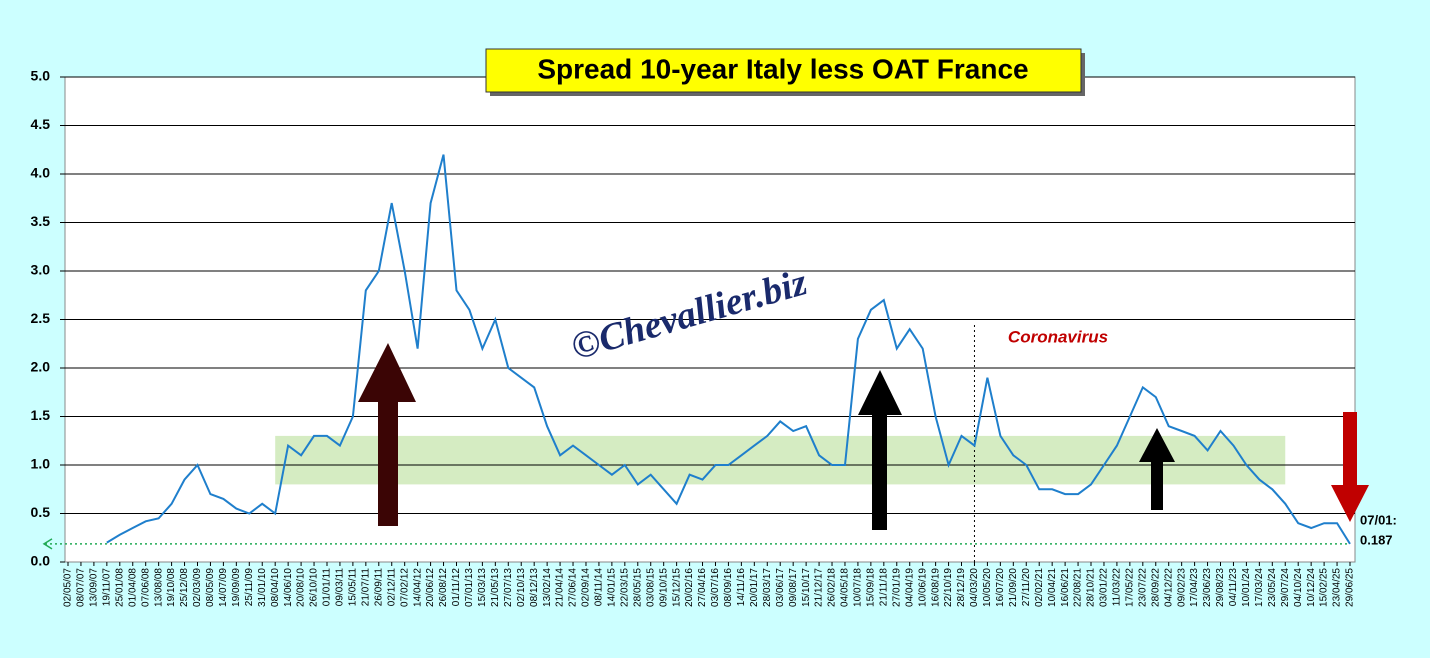 Image resolution: width=1430 pixels, height=658 pixels. Describe the element at coordinates (41, 124) in the screenshot. I see `y-tick-label: 4.5` at that location.